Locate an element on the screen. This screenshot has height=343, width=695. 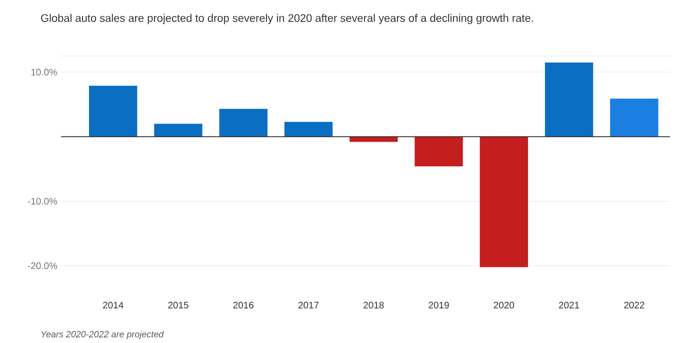
y-tick-label: -10.0% is located at coordinates (43, 201).